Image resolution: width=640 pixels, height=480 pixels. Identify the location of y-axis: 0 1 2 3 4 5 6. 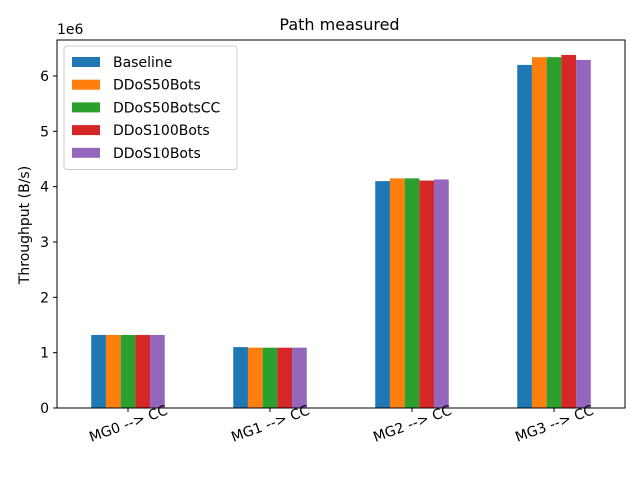
(48, 243).